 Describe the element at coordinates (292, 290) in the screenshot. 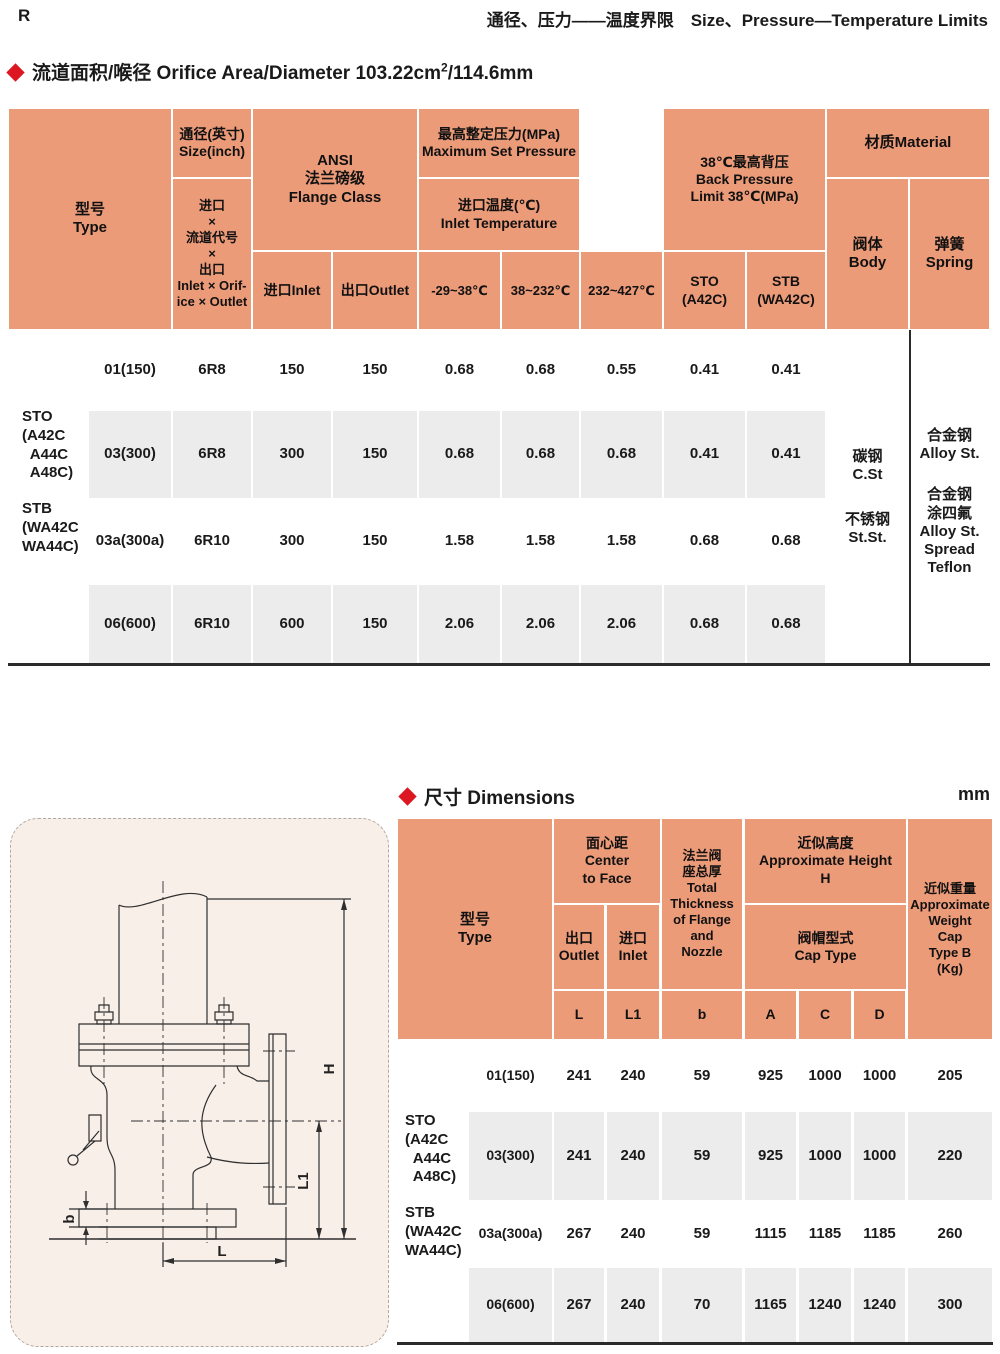

I see `t1-header-inlet: 进口Inlet` at that location.